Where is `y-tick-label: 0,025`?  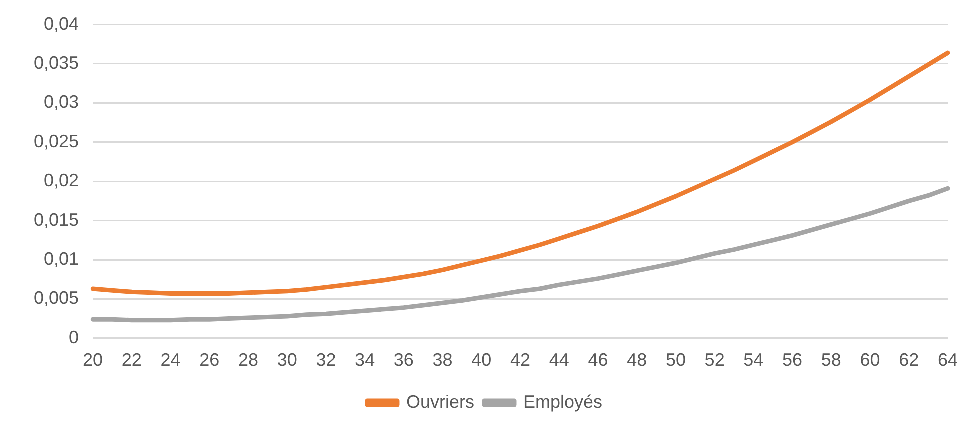
y-tick-label: 0,025 is located at coordinates (57, 141).